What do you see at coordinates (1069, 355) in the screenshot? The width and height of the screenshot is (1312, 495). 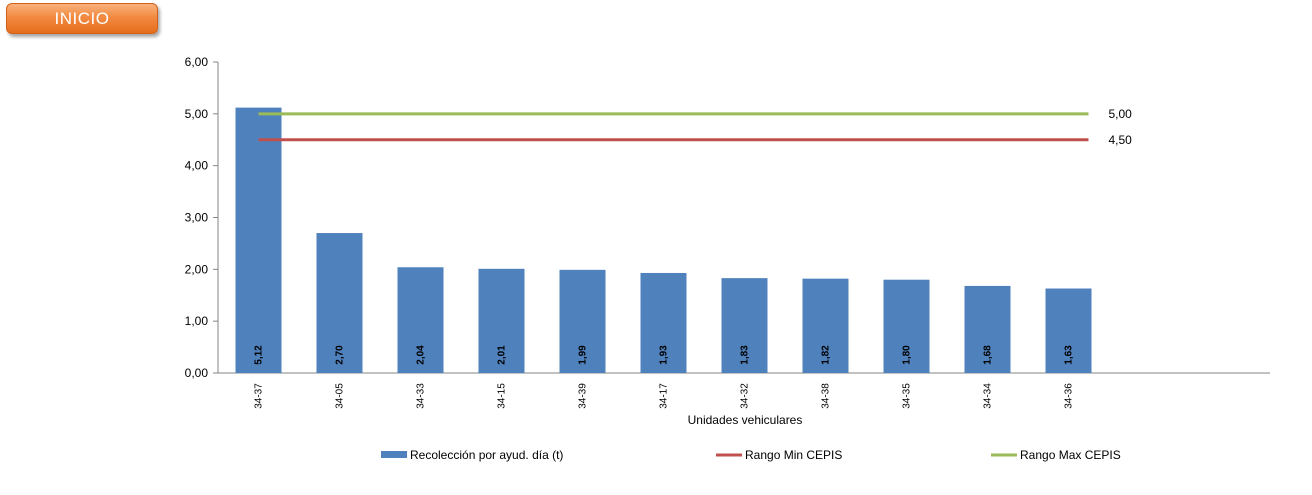 I see `bar-data-label: 1,63` at bounding box center [1069, 355].